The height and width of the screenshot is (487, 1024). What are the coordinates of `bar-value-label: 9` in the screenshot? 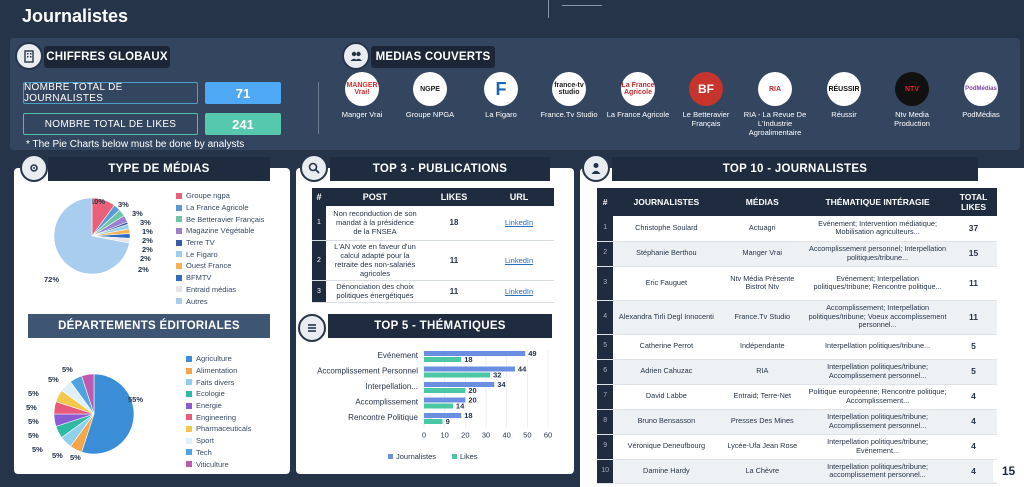 It's located at (448, 421).